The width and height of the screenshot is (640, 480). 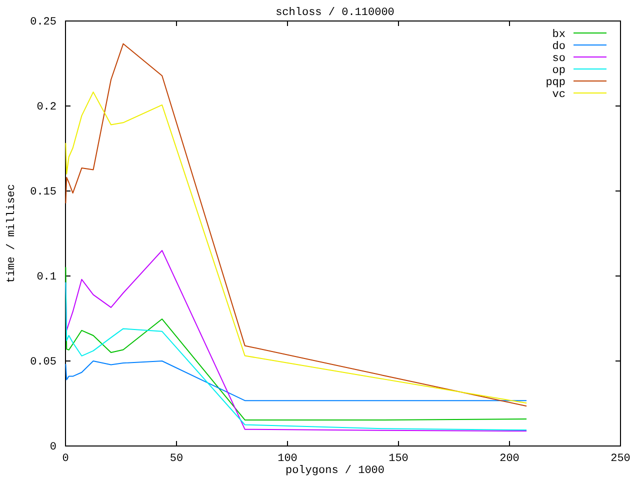 What do you see at coordinates (288, 458) in the screenshot?
I see `x-tick-label: 100` at bounding box center [288, 458].